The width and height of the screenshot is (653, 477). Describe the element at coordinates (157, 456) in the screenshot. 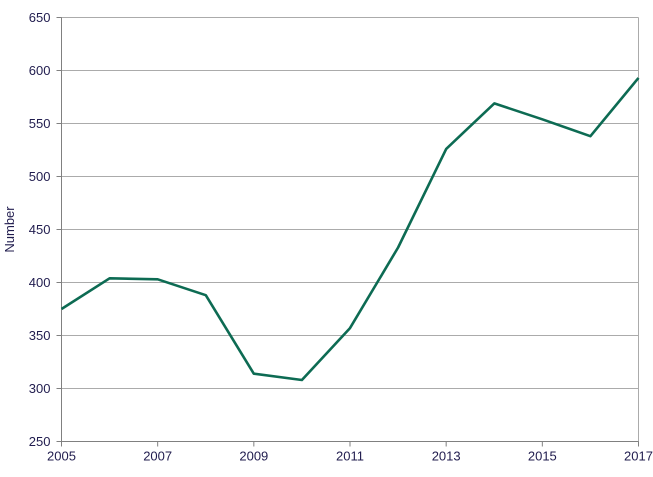

I see `x-tick-label: 2007` at that location.